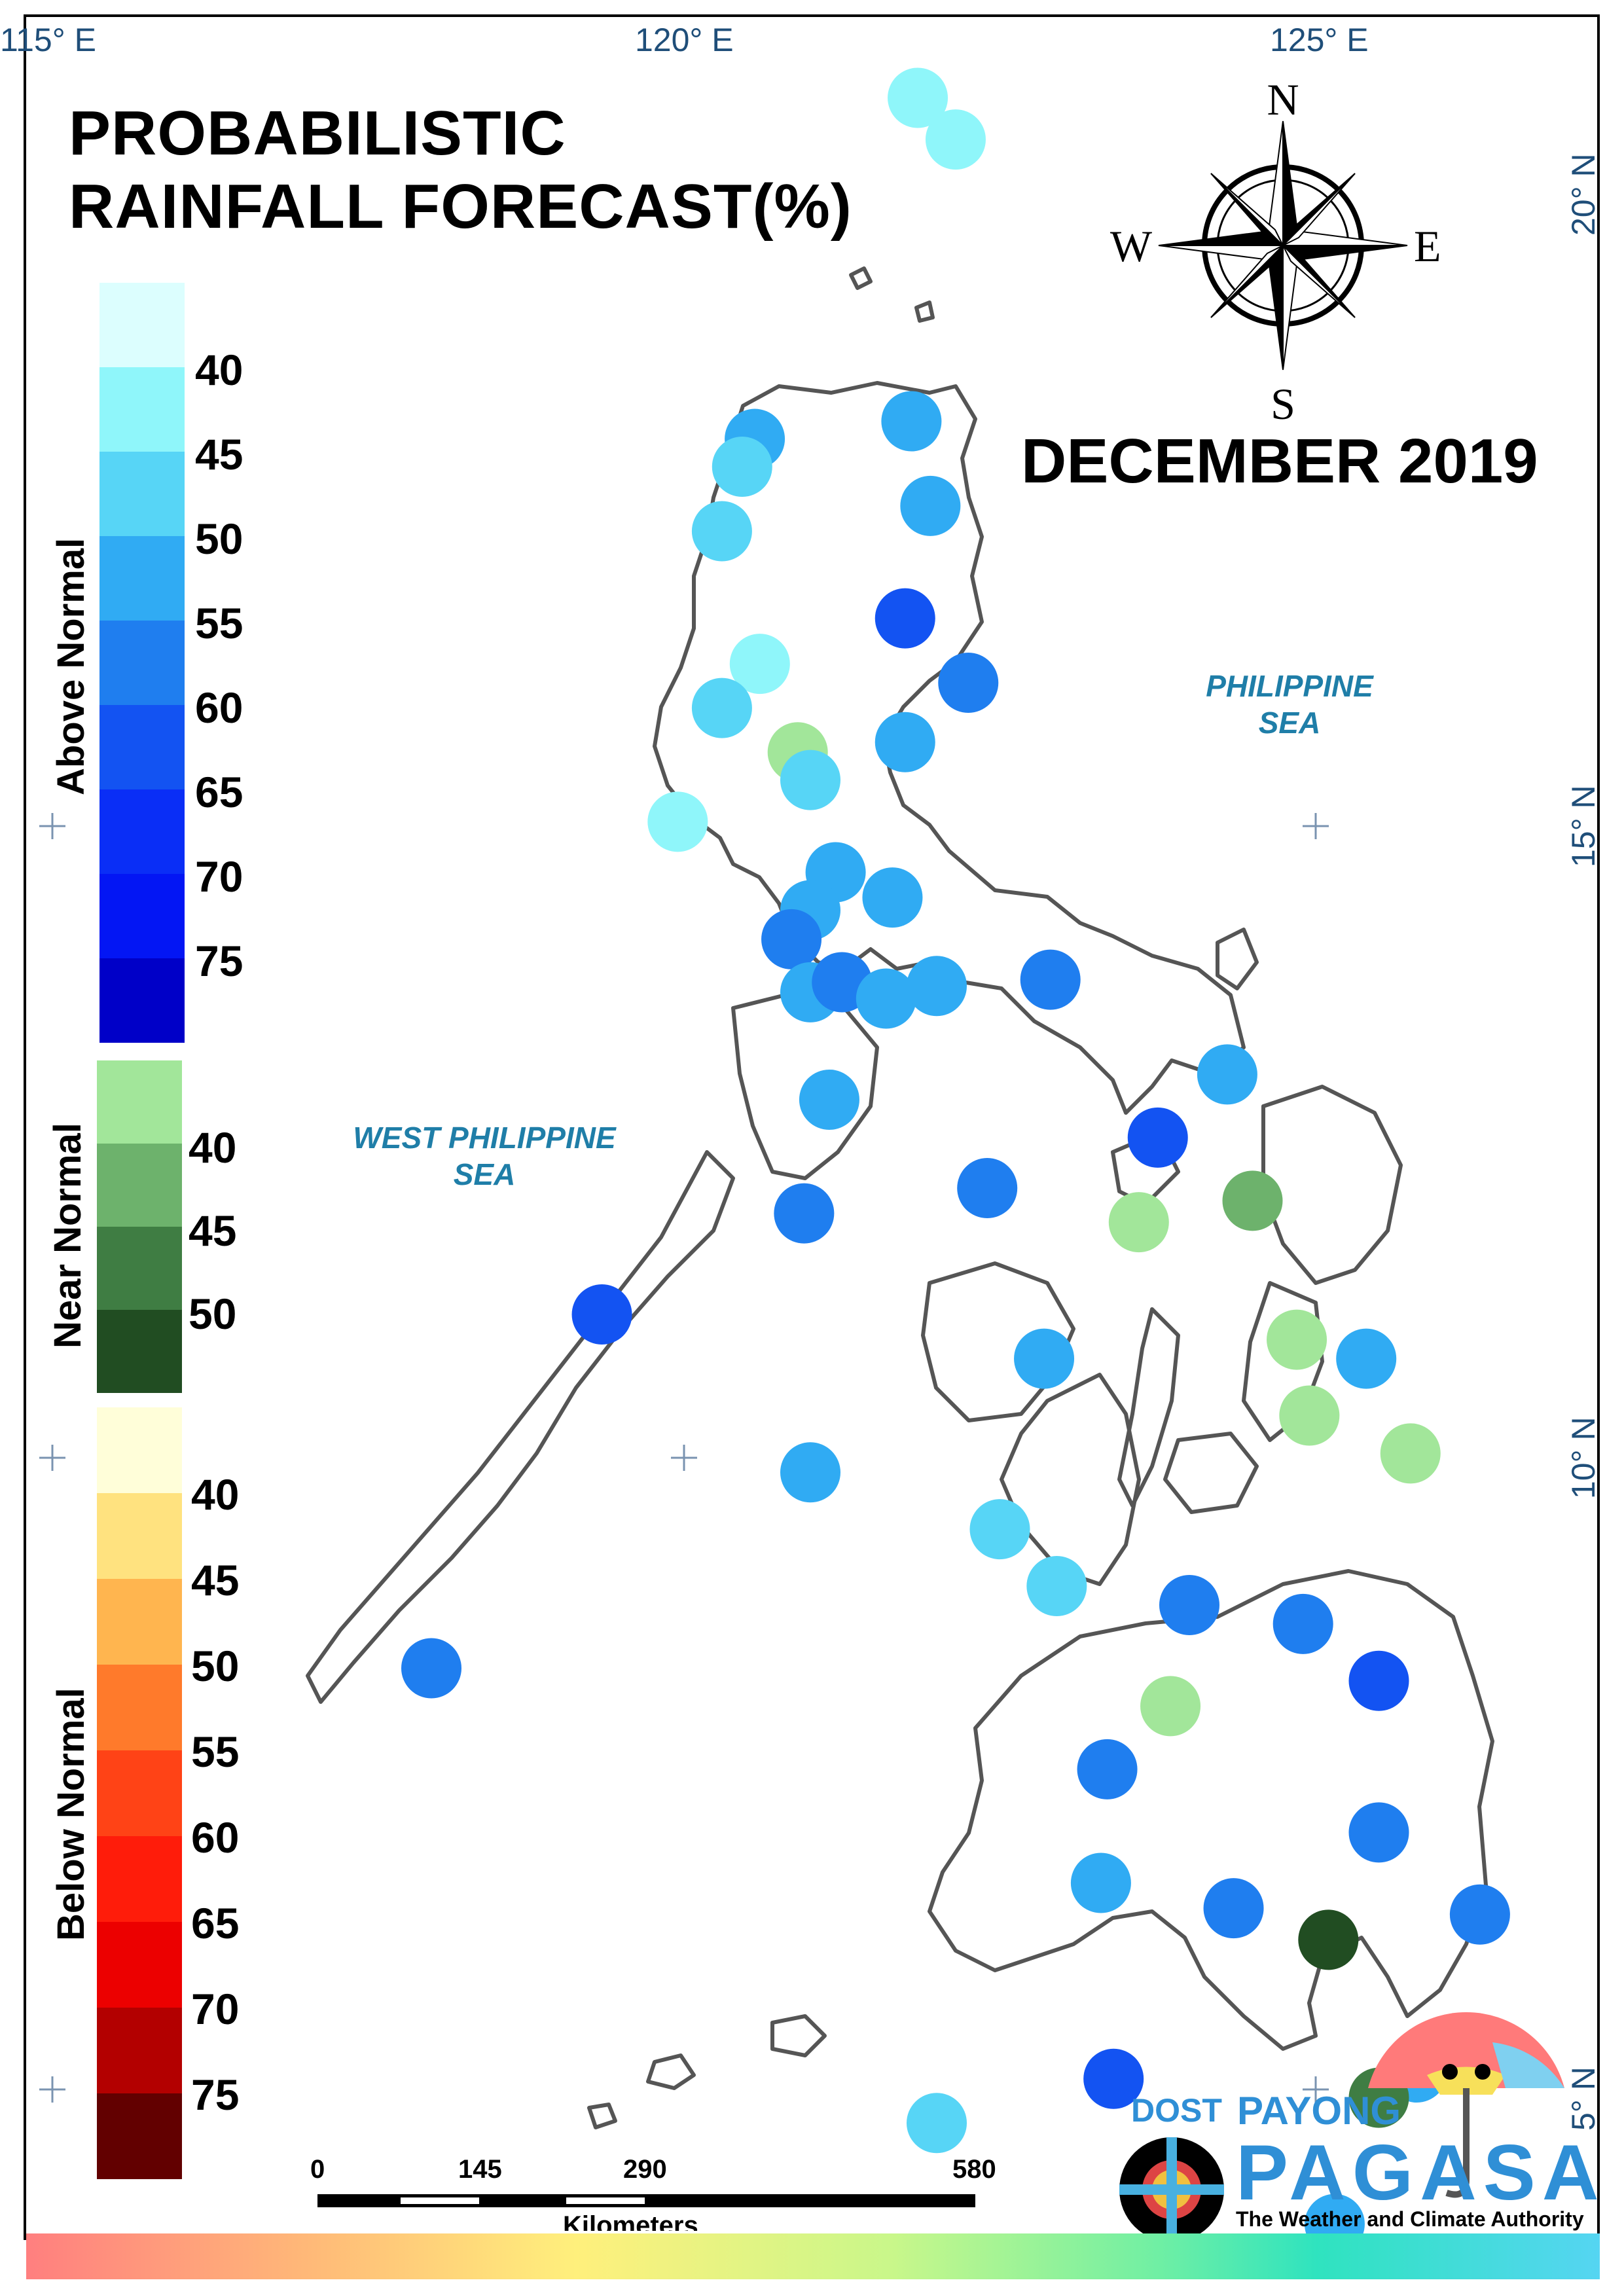 The width and height of the screenshot is (1624, 2295). Describe the element at coordinates (1410, 2219) in the screenshot. I see `brand-tagline: The Weather and Climate Authority` at that location.